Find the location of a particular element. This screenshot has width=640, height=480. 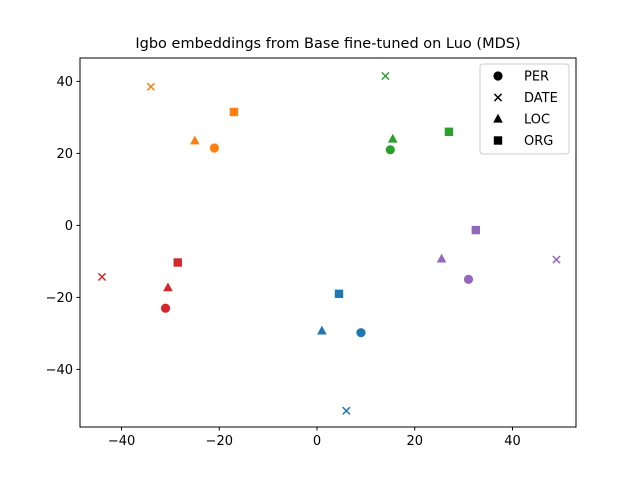

legend: PER DATE LOC ORG is located at coordinates (524, 109).